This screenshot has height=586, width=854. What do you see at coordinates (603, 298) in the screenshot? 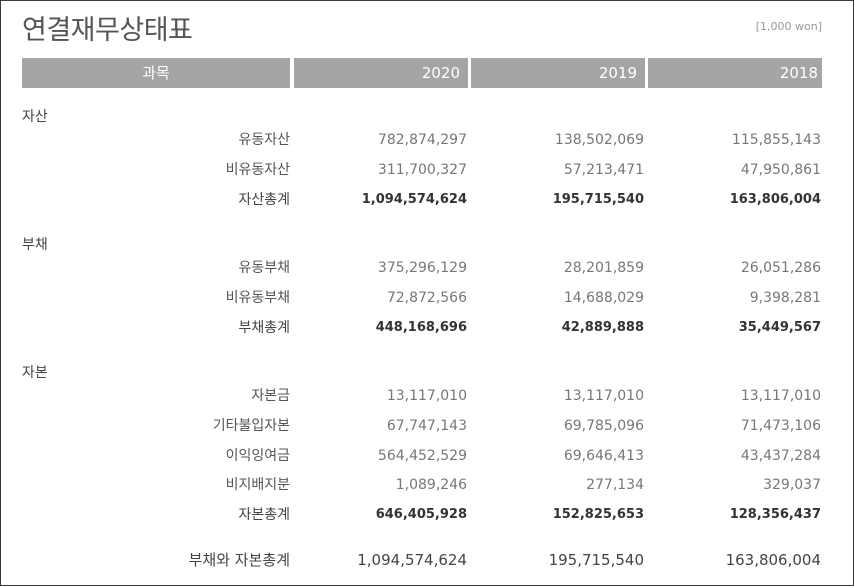
I see `value-2019: 14,688,029` at bounding box center [603, 298].